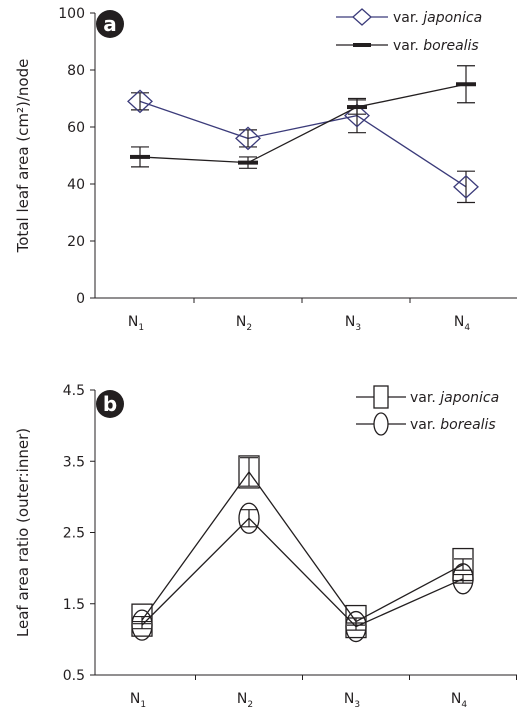 Image resolution: width=523 pixels, height=709 pixels. What do you see at coordinates (23, 156) in the screenshot?
I see `y-axis-title: Total leaf area (cm²)/node` at bounding box center [23, 156].